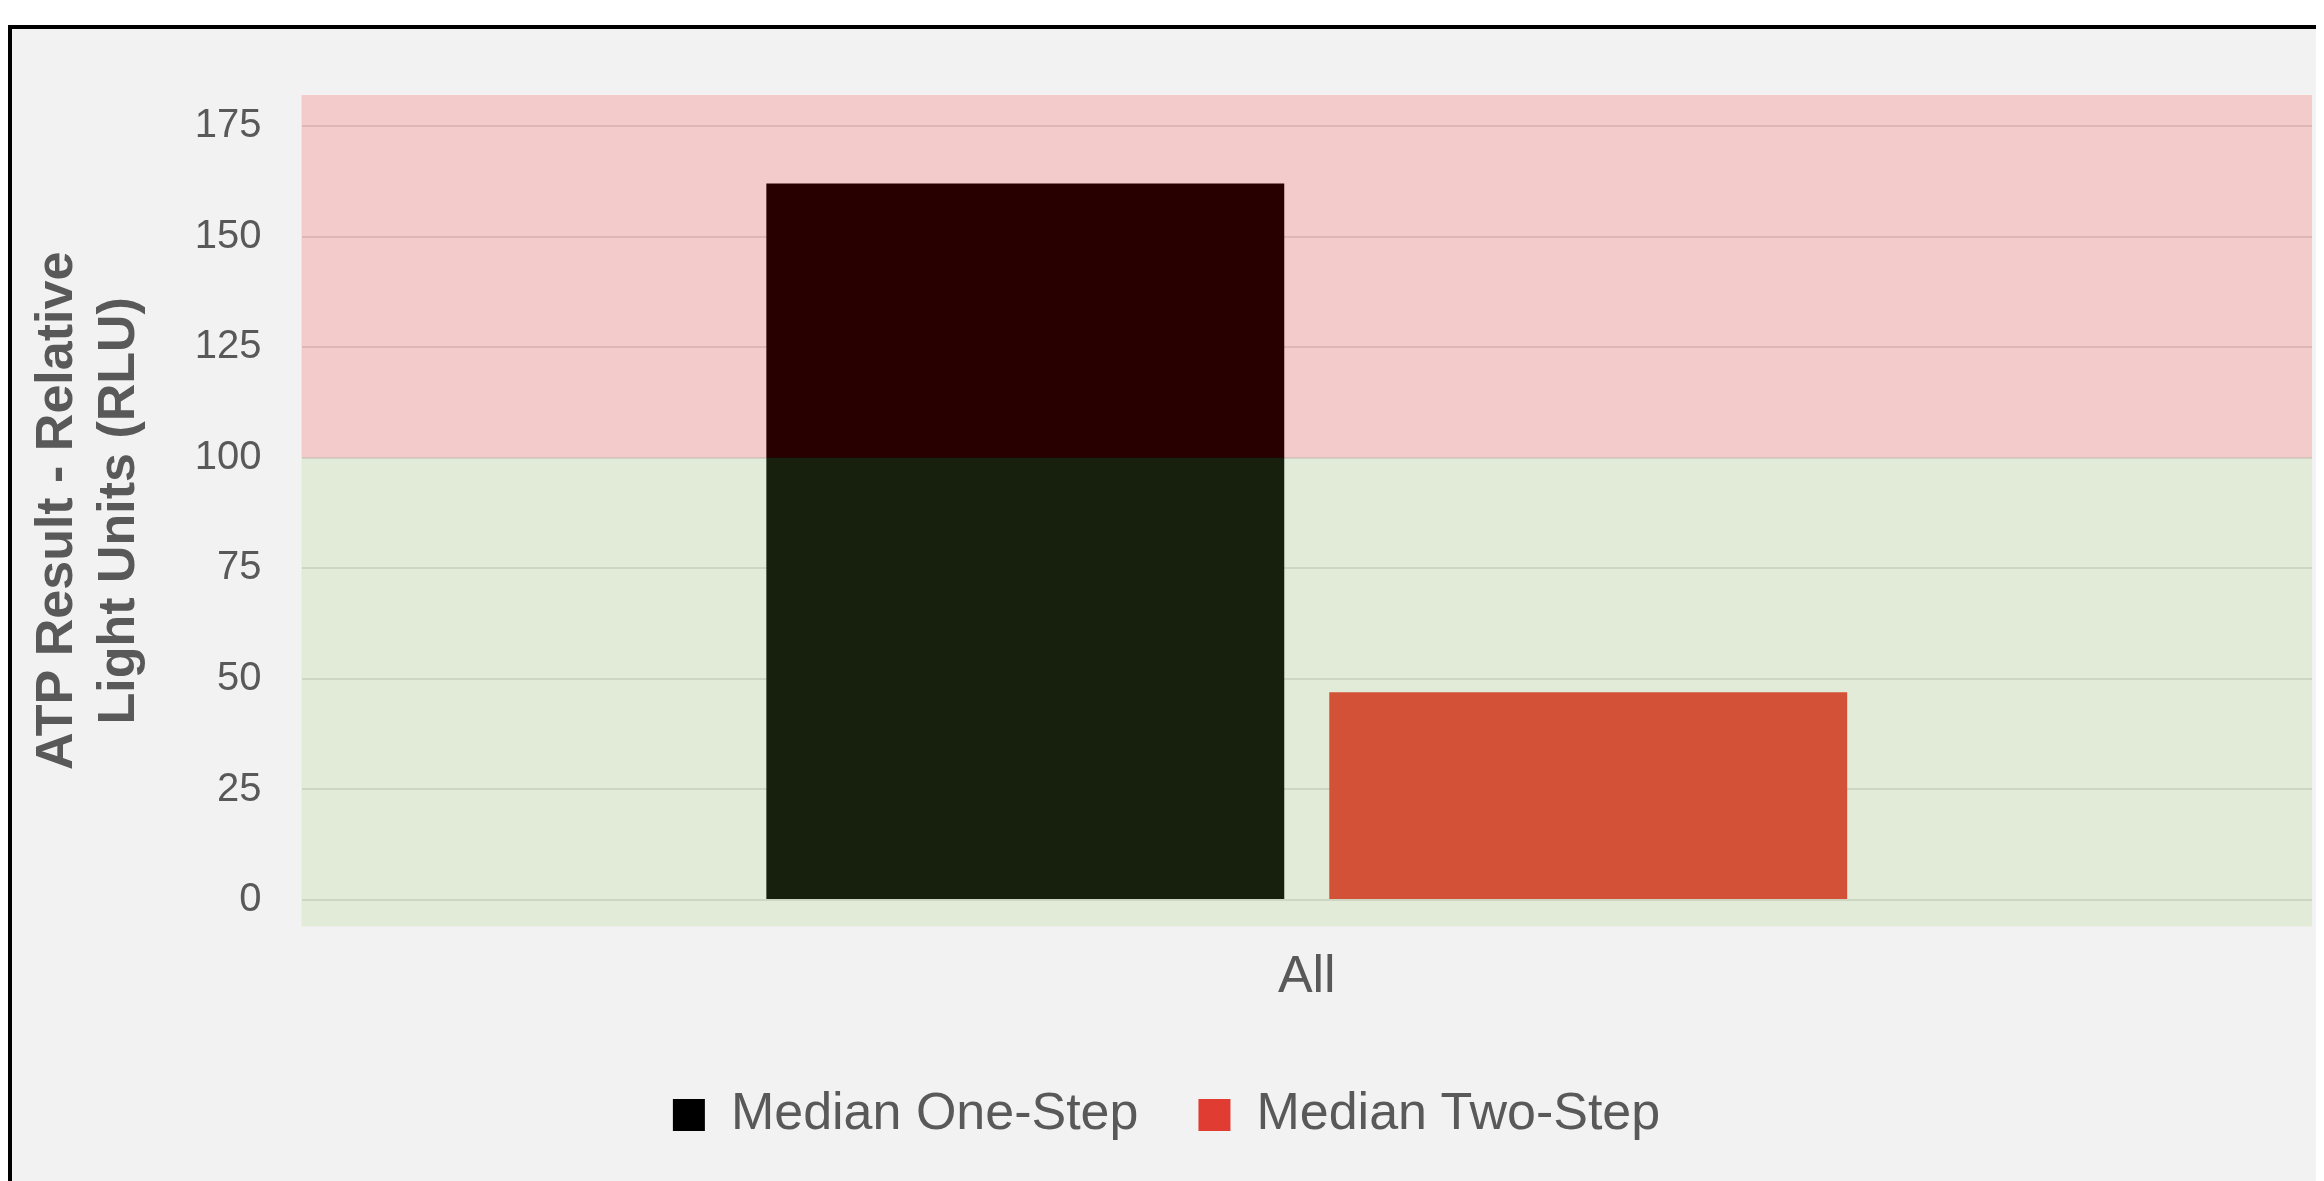 The height and width of the screenshot is (1181, 2324). What do you see at coordinates (250, 897) in the screenshot?
I see `y-tick-label: 0` at bounding box center [250, 897].